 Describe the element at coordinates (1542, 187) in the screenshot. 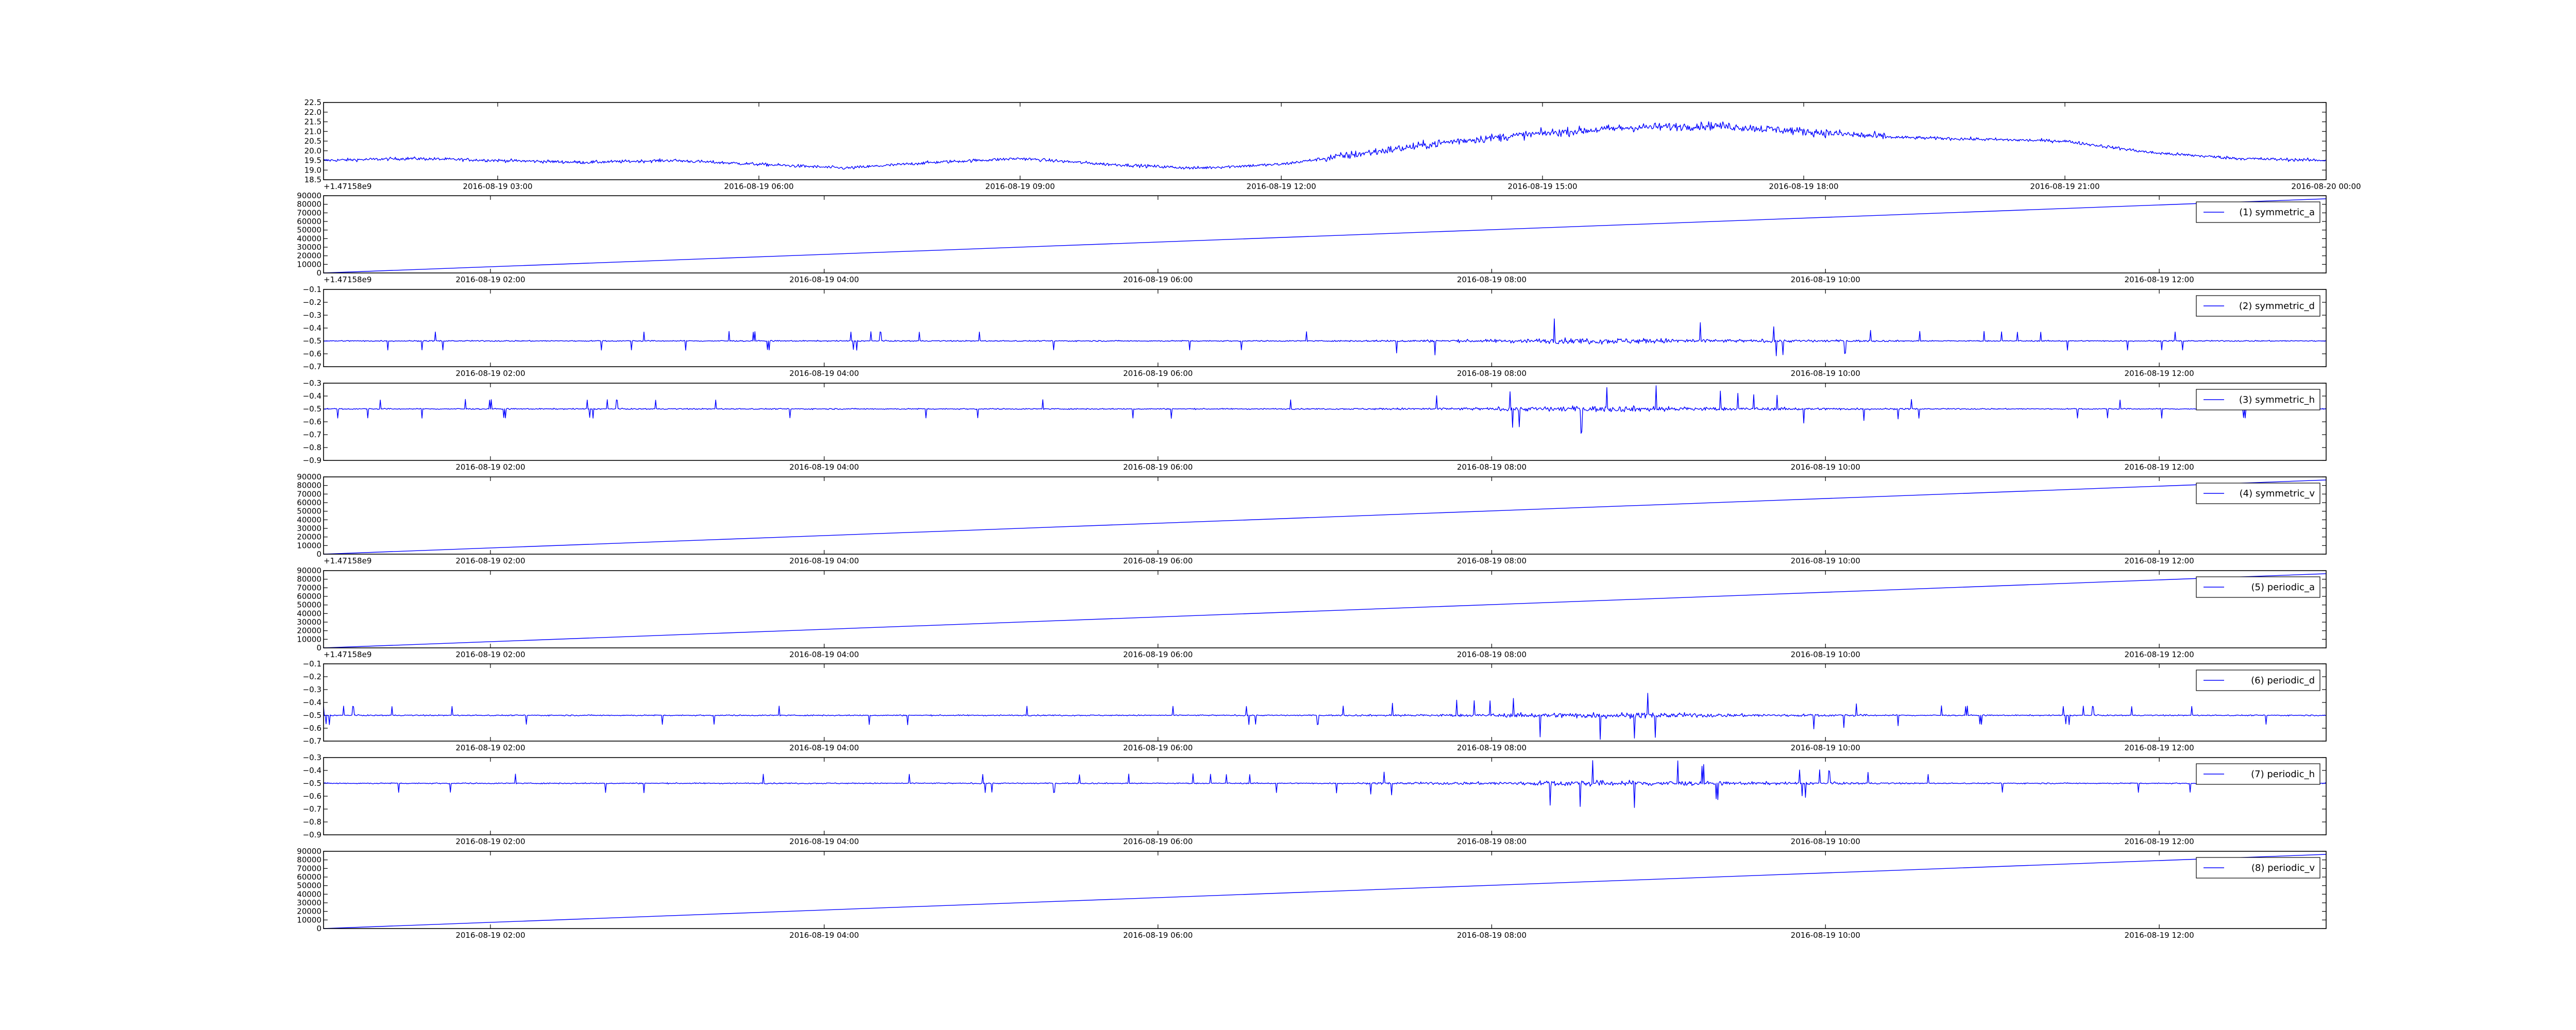

I see `x-tick-label: 2016-08-19 15:00` at that location.